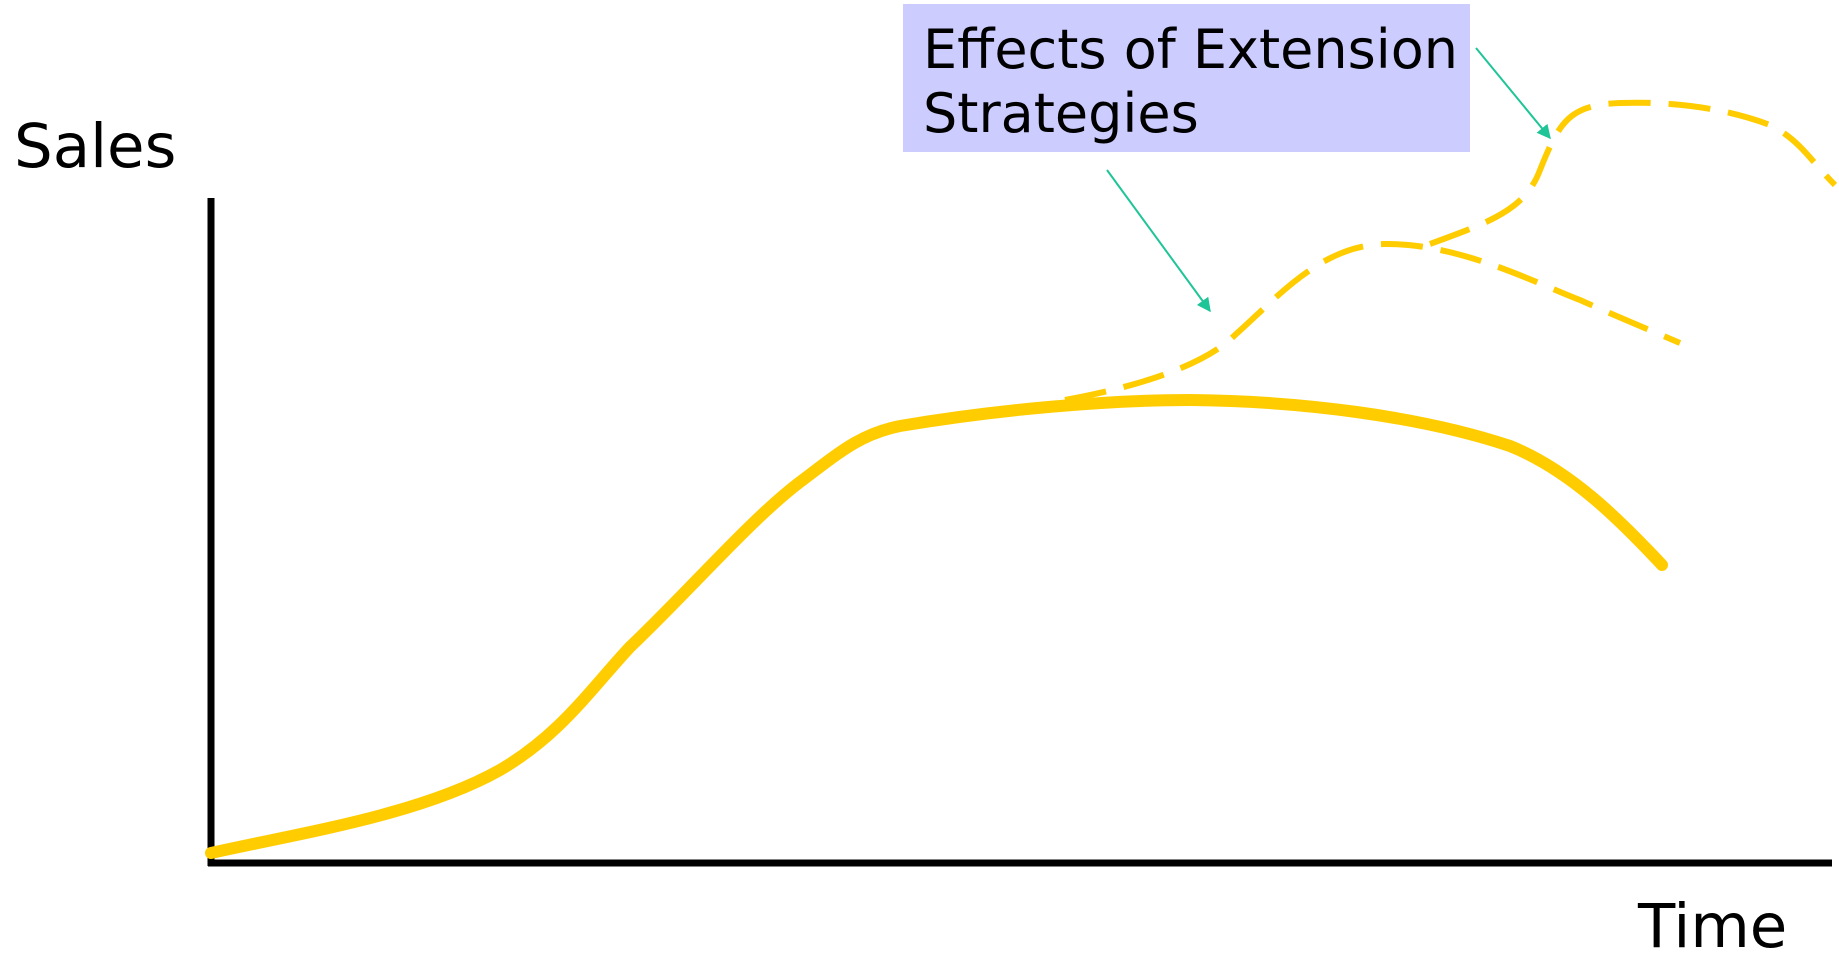 The height and width of the screenshot is (962, 1839). I want to click on callout-label: Effects of Extension Strategies, so click(1186, 78).